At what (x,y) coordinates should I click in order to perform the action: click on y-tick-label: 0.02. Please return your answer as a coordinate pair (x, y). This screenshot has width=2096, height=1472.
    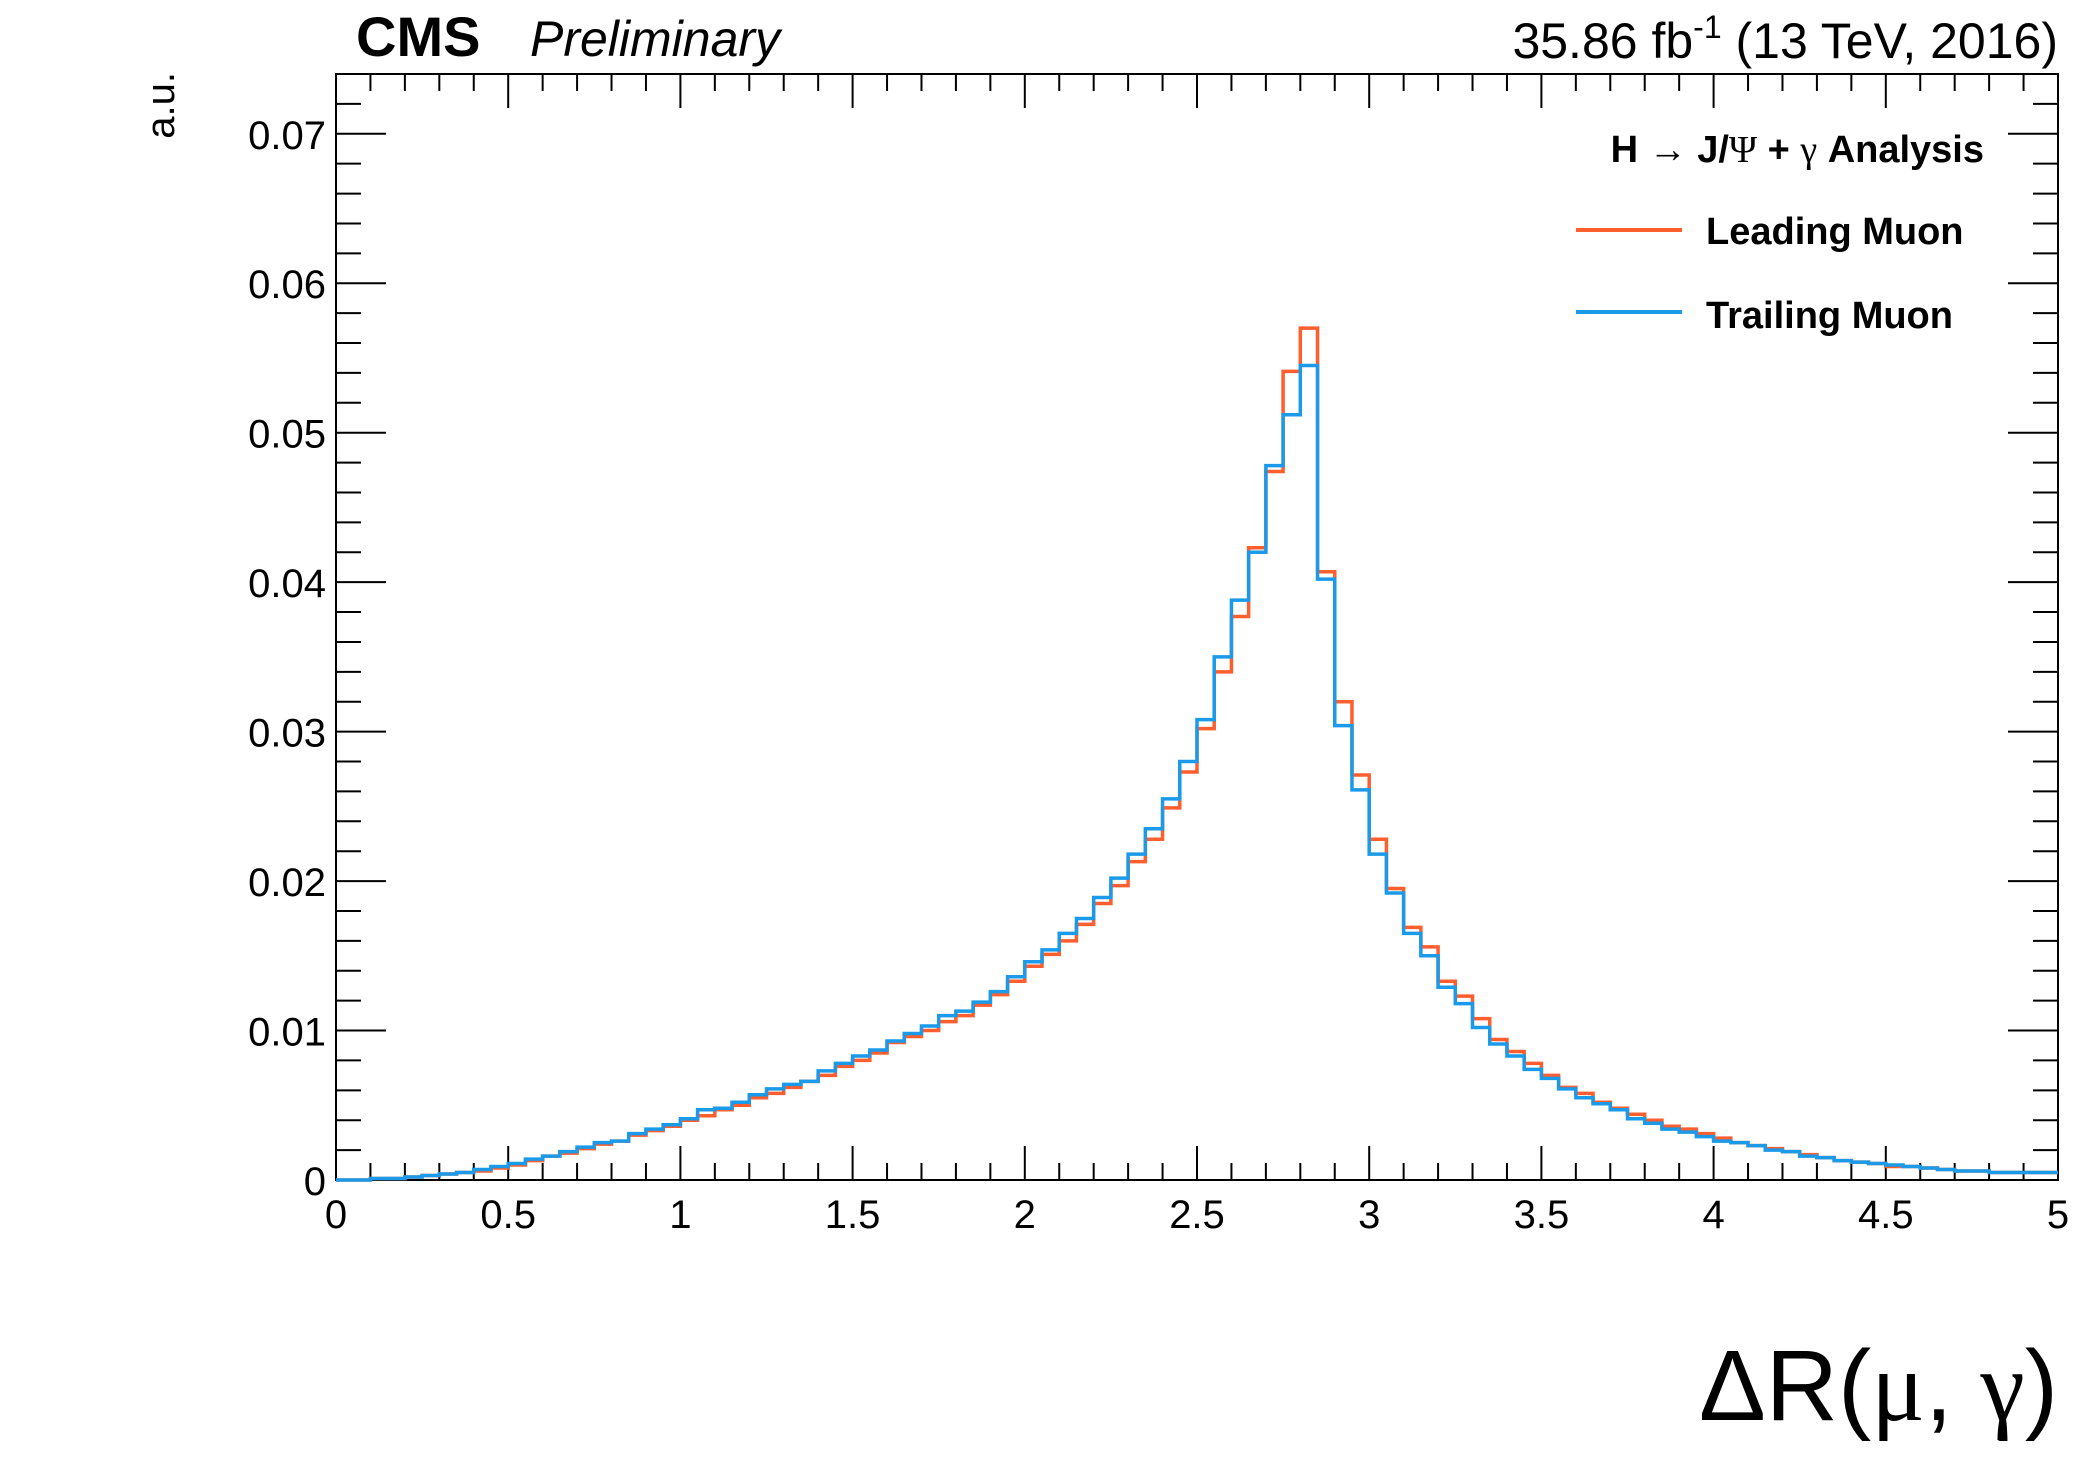
    Looking at the image, I should click on (287, 883).